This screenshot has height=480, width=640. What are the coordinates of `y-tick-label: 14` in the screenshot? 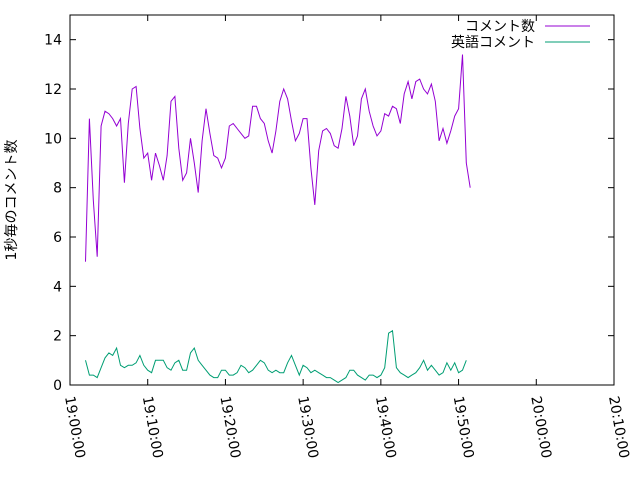 It's located at (53, 41).